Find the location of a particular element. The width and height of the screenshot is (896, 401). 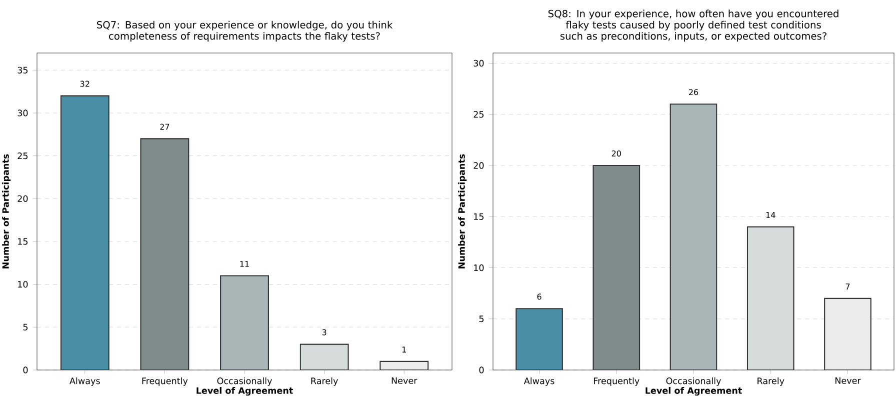

data-label: 7 is located at coordinates (848, 287).